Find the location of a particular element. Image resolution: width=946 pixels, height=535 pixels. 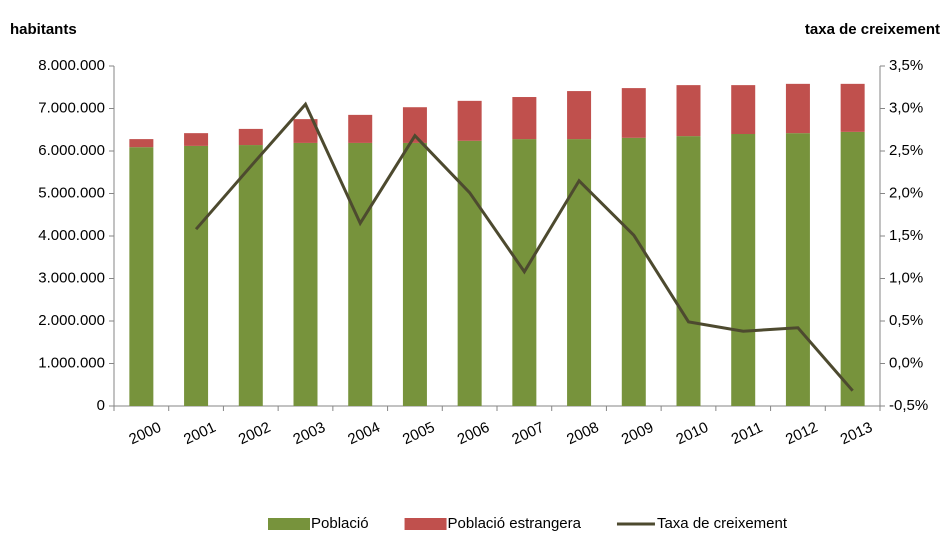

legend-label: Taxa de creixement is located at coordinates (722, 523).